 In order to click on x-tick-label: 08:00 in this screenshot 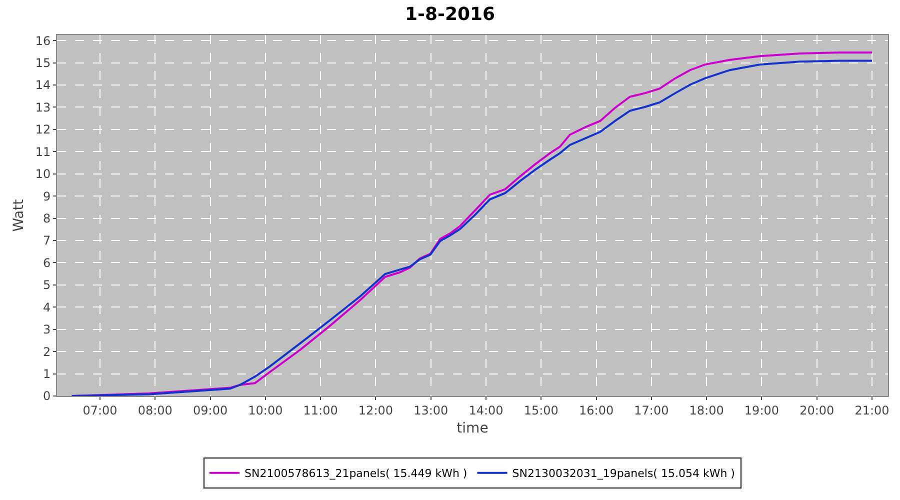, I will do `click(155, 410)`.